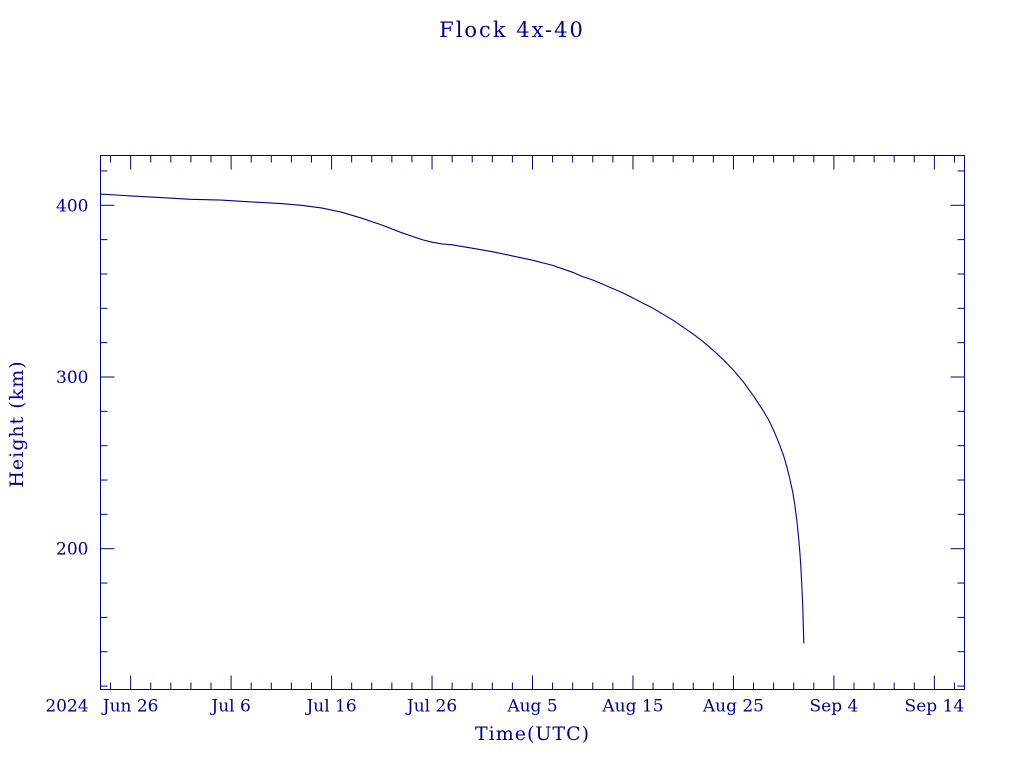 The width and height of the screenshot is (1024, 768). Describe the element at coordinates (431, 707) in the screenshot. I see `x-tick-label: Jul 26` at that location.